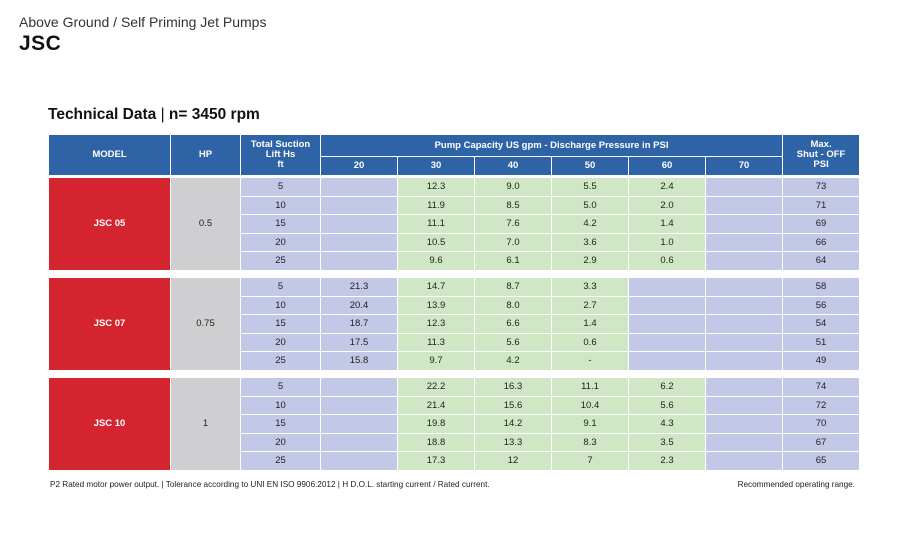 This screenshot has width=900, height=539. I want to click on suction-lift-header: Total Suction Lift Hs ft, so click(280, 155).